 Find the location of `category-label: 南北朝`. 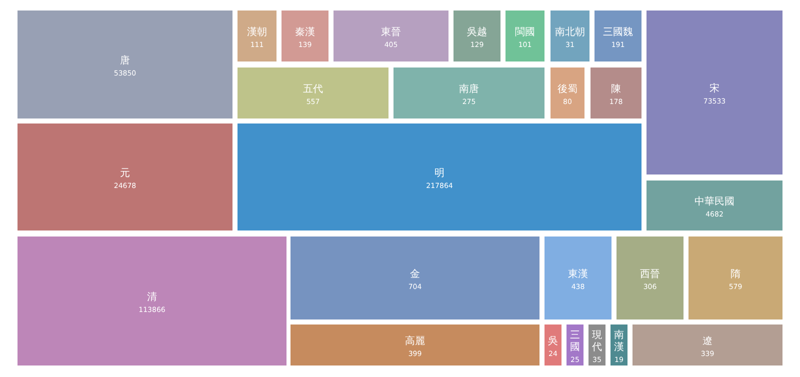

category-label: 南北朝 is located at coordinates (570, 32).